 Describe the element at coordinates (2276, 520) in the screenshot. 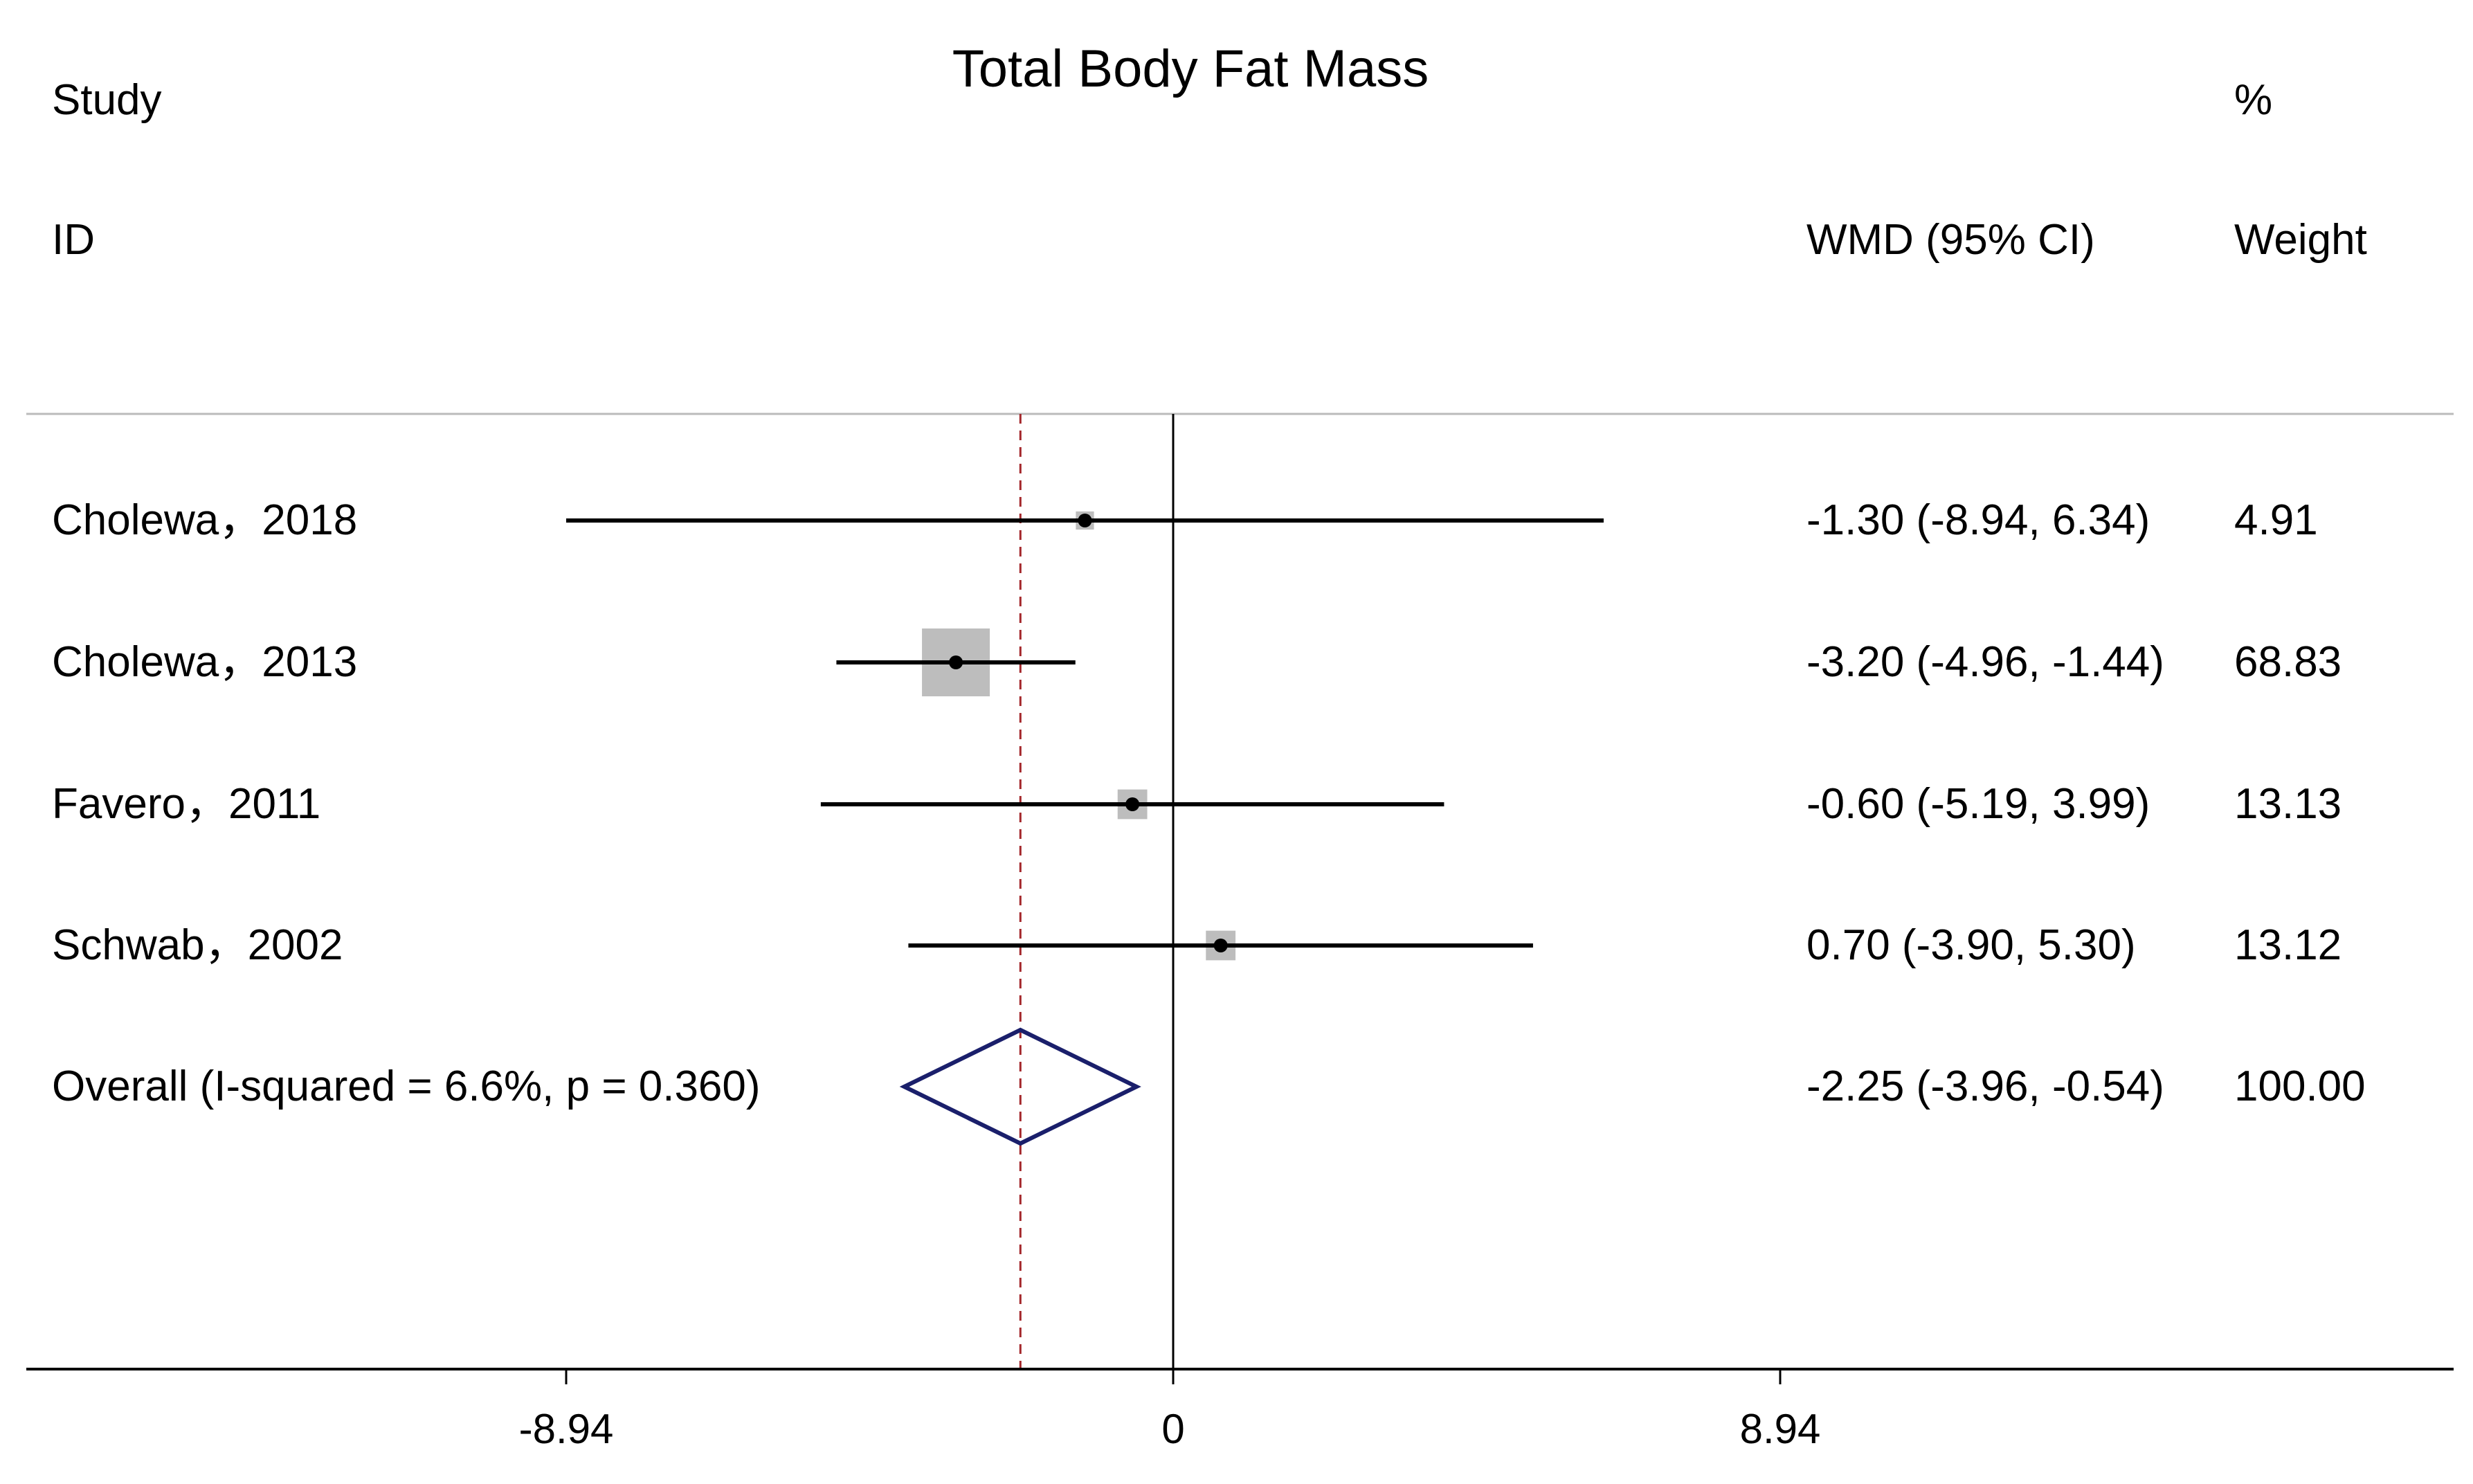

I see `study-weight-text: 4.91` at that location.